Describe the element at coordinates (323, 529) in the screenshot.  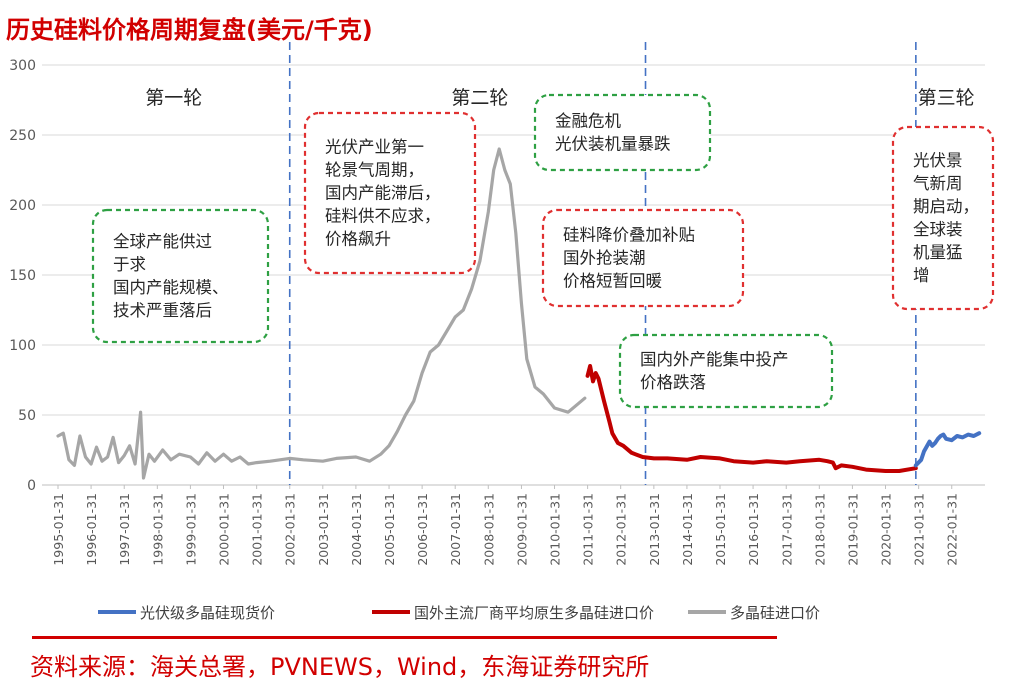
I see `x-tick-label: 2003-01-31` at that location.